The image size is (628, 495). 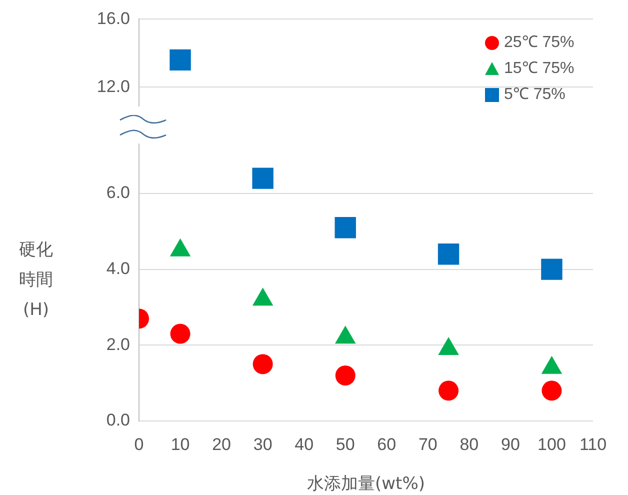 What do you see at coordinates (180, 444) in the screenshot?
I see `x-tick-label: 10` at bounding box center [180, 444].